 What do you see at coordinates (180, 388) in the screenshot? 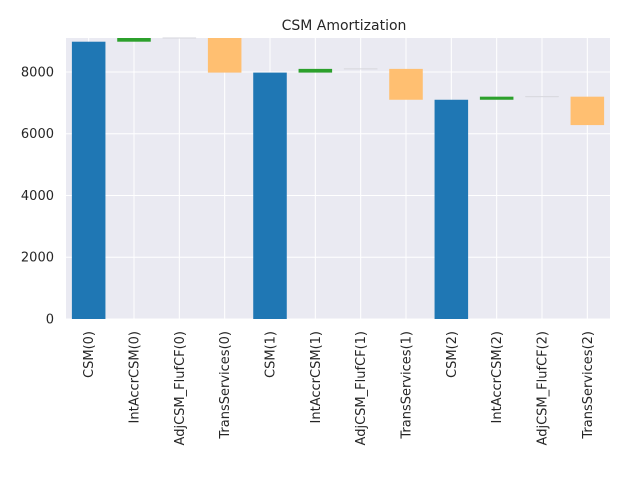
I see `x-tick-label: AdjCSM_FlufCF(0)` at bounding box center [180, 388].